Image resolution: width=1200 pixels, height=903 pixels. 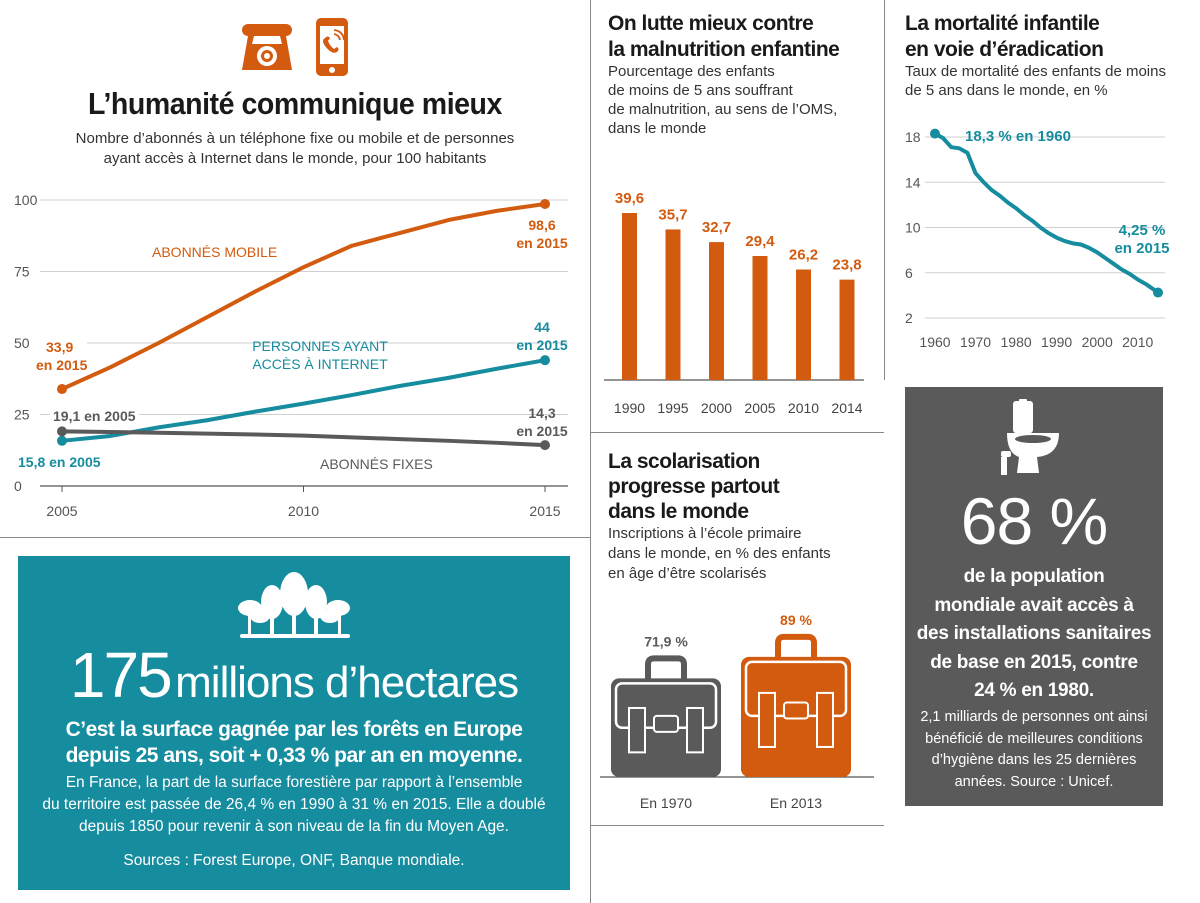 I want to click on x-tick-label-En-1970: En 1970, so click(x=666, y=803).